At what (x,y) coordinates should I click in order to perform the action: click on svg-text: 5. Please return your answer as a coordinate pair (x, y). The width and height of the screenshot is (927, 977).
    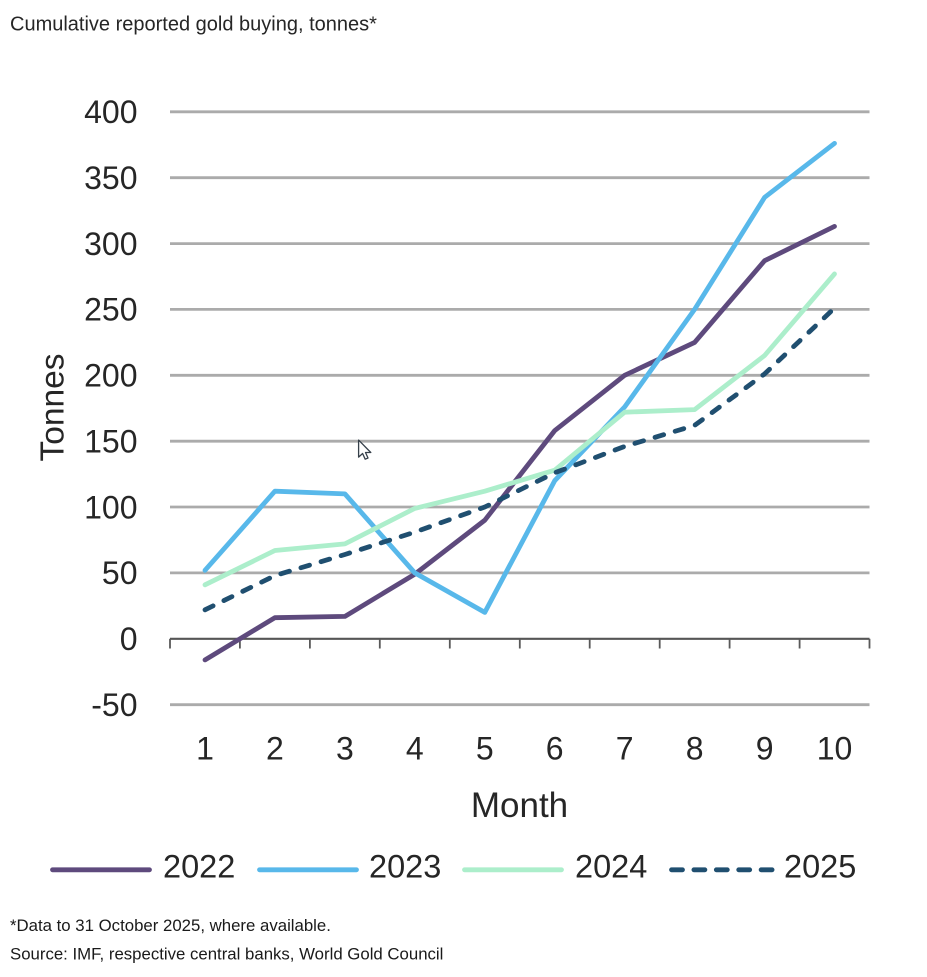
    Looking at the image, I should click on (485, 749).